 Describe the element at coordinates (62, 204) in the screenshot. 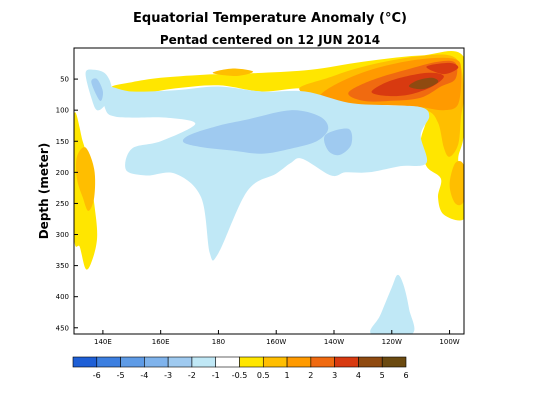

I see `y-tick-label: 250` at that location.